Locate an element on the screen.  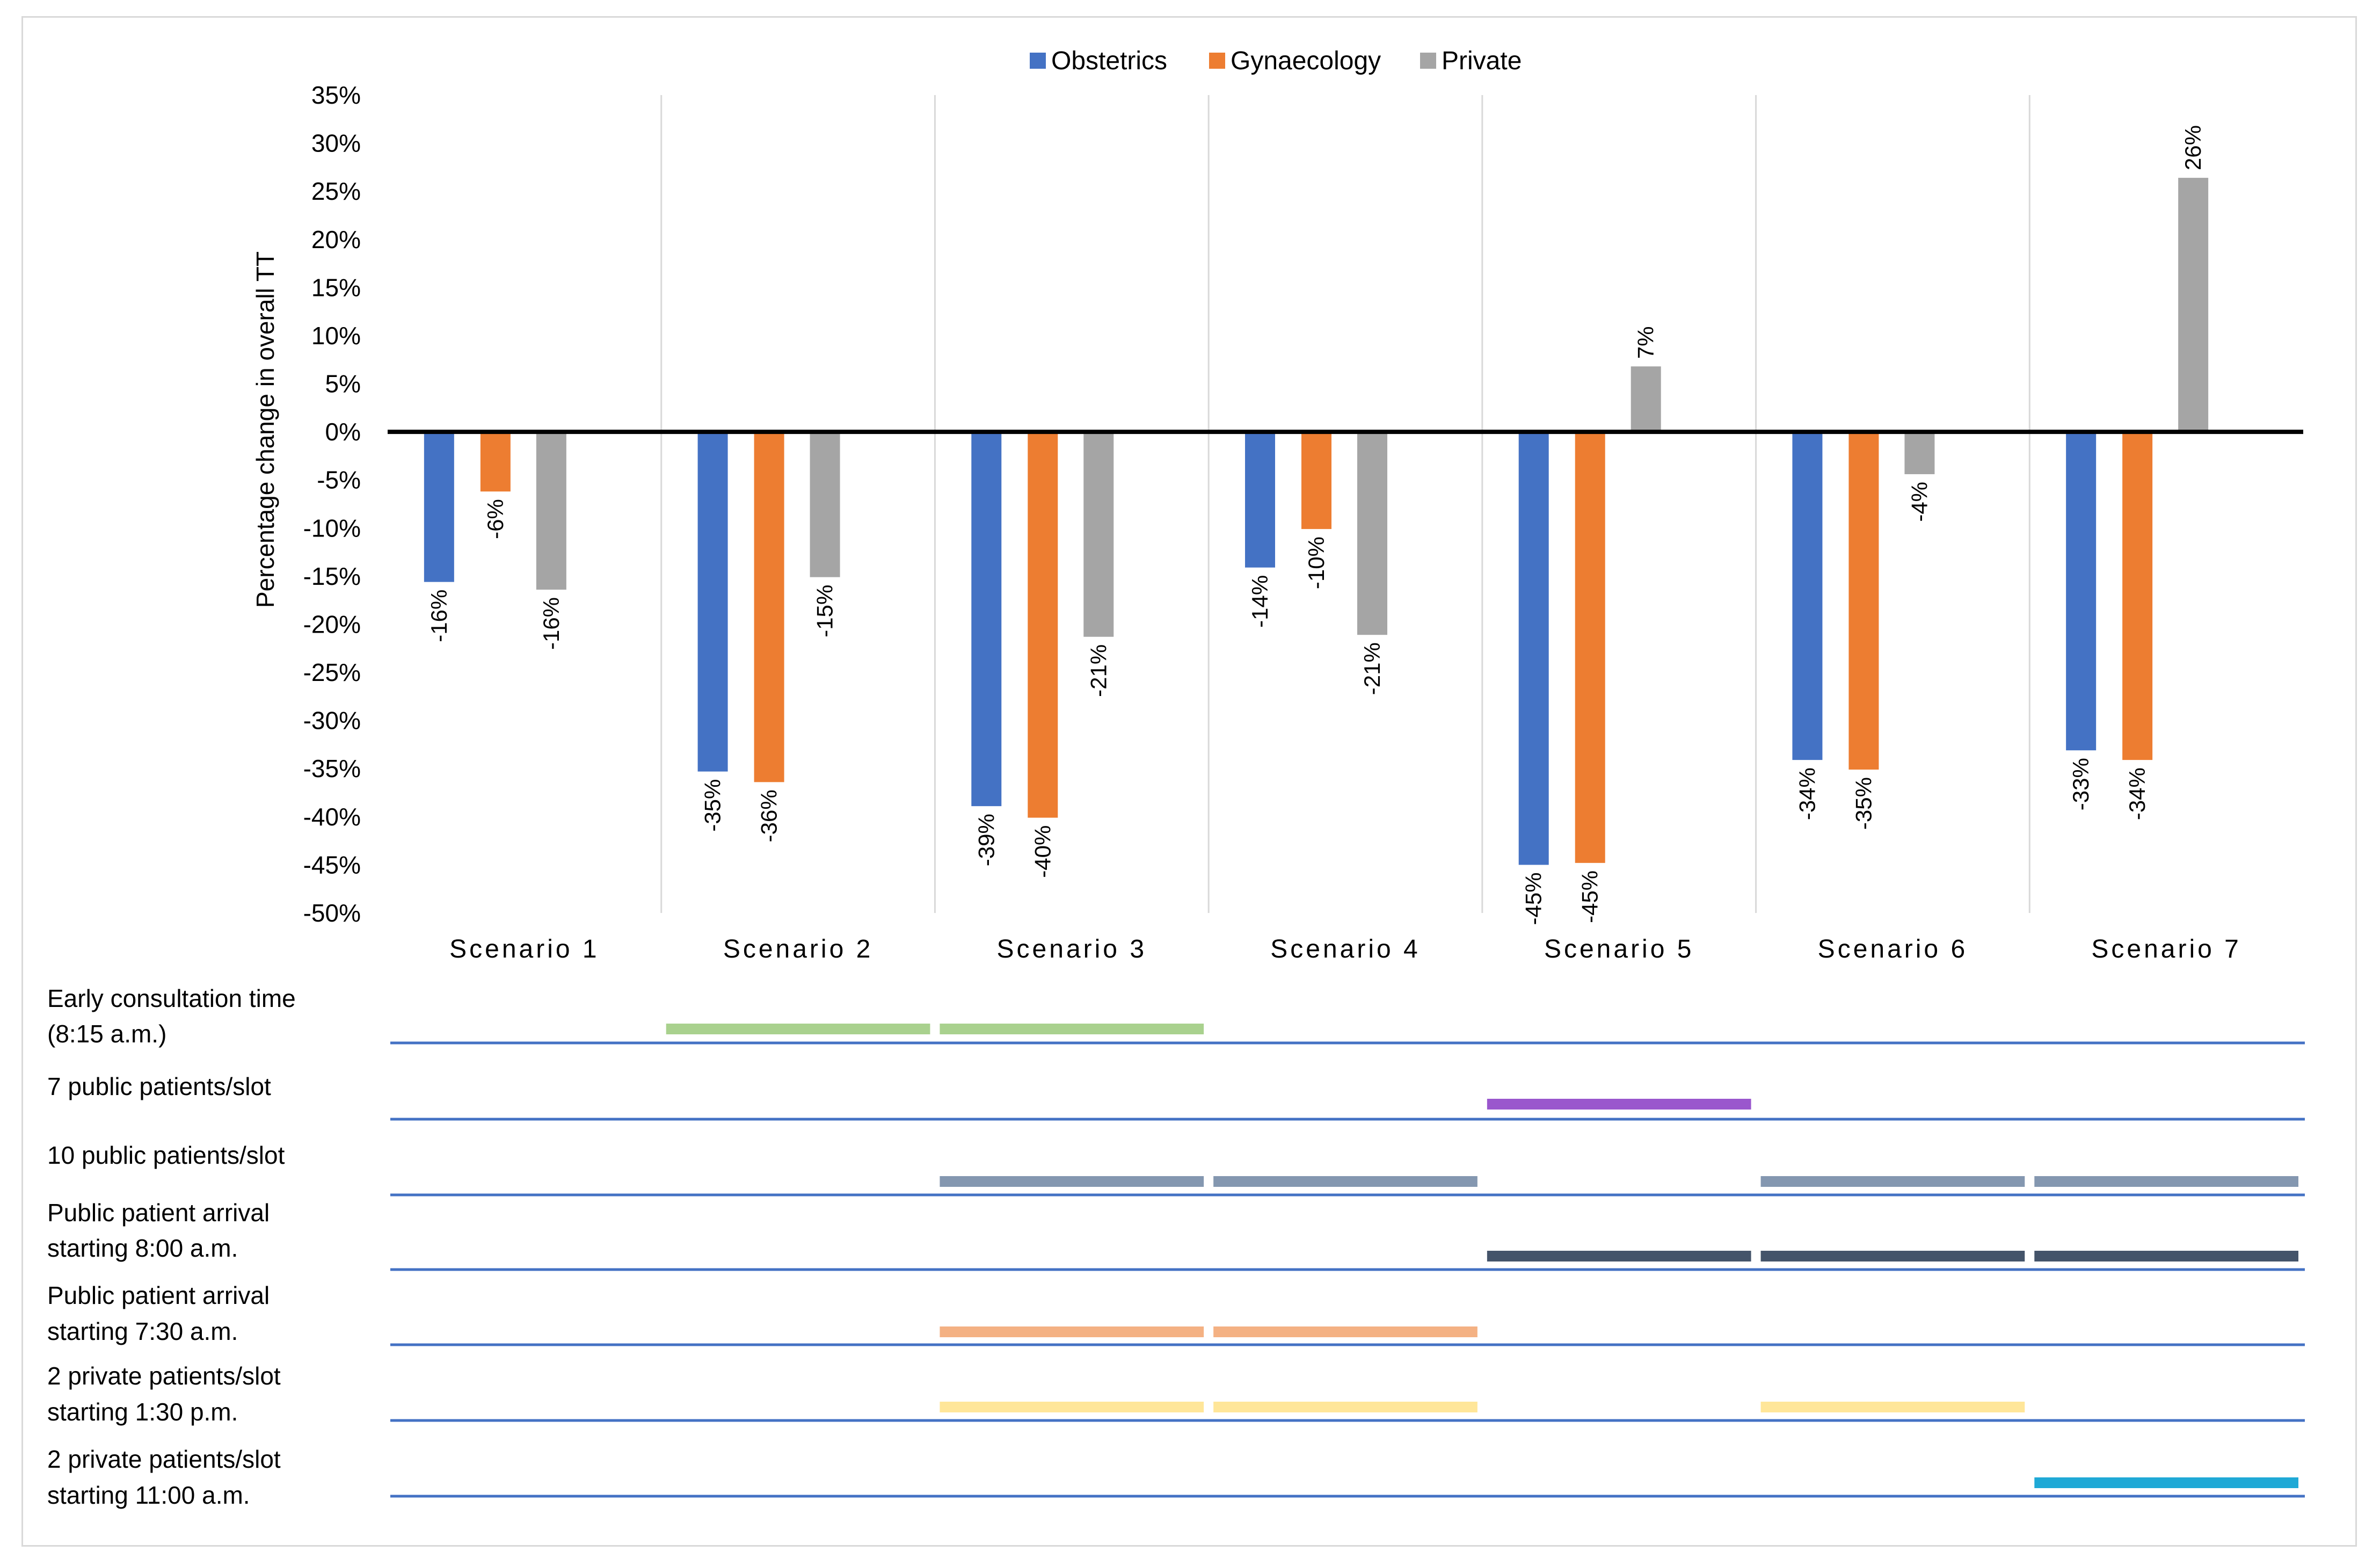
category-label: Scenario 4 is located at coordinates (1345, 949).